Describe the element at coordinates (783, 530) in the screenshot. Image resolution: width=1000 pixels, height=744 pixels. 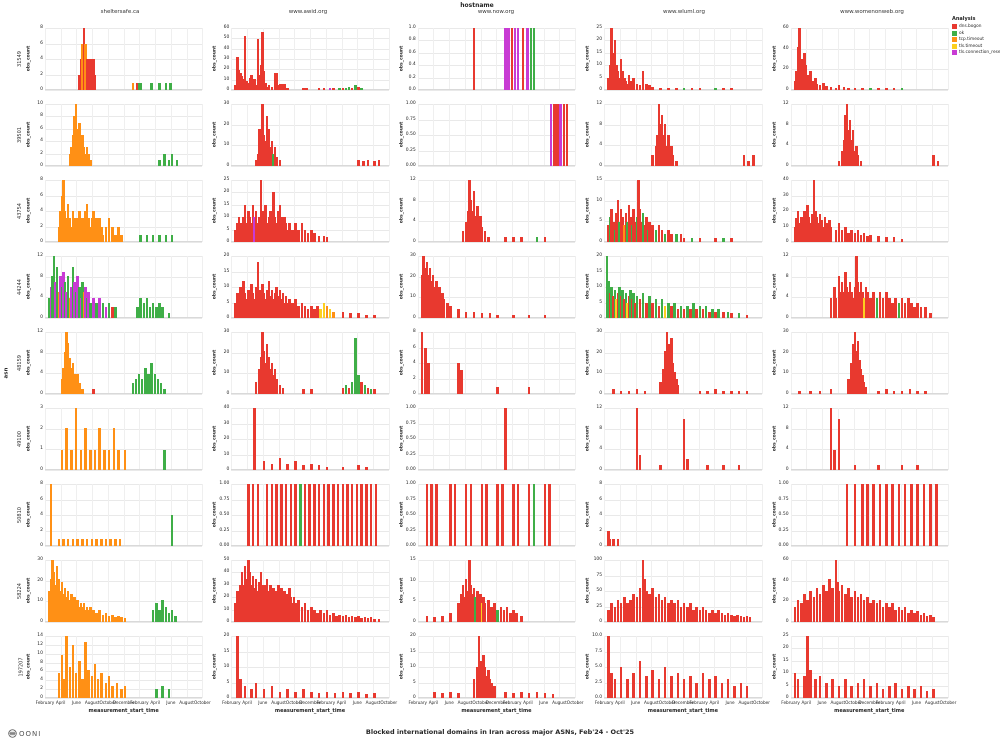
I see `y-tick-label: 0.25` at that location.